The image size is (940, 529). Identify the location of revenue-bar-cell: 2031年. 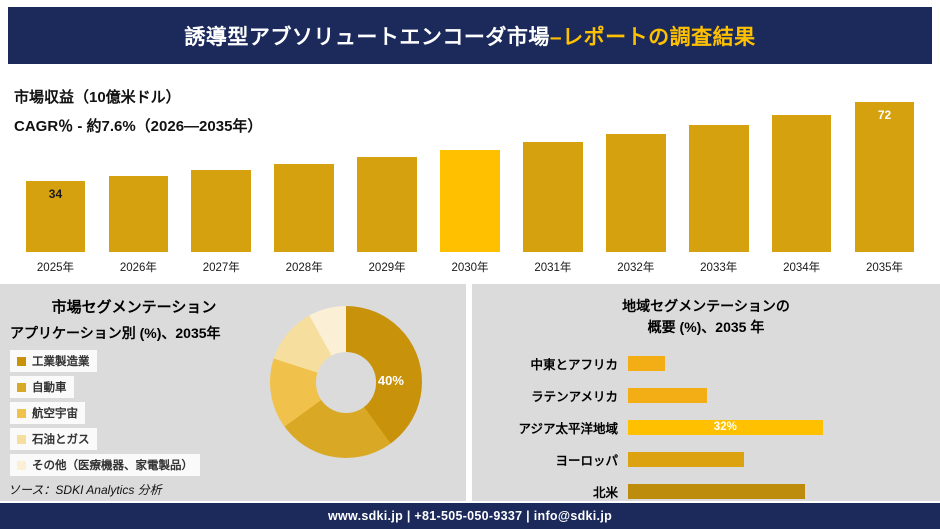
(552, 208).